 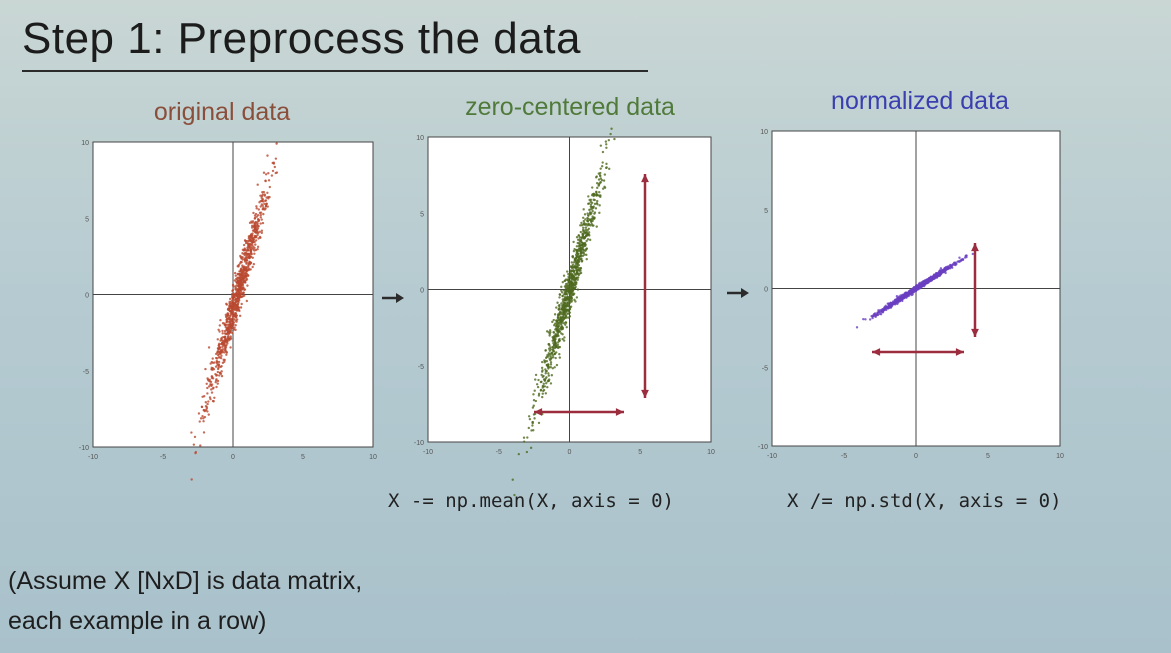 I want to click on flow-head, so click(x=400, y=298).